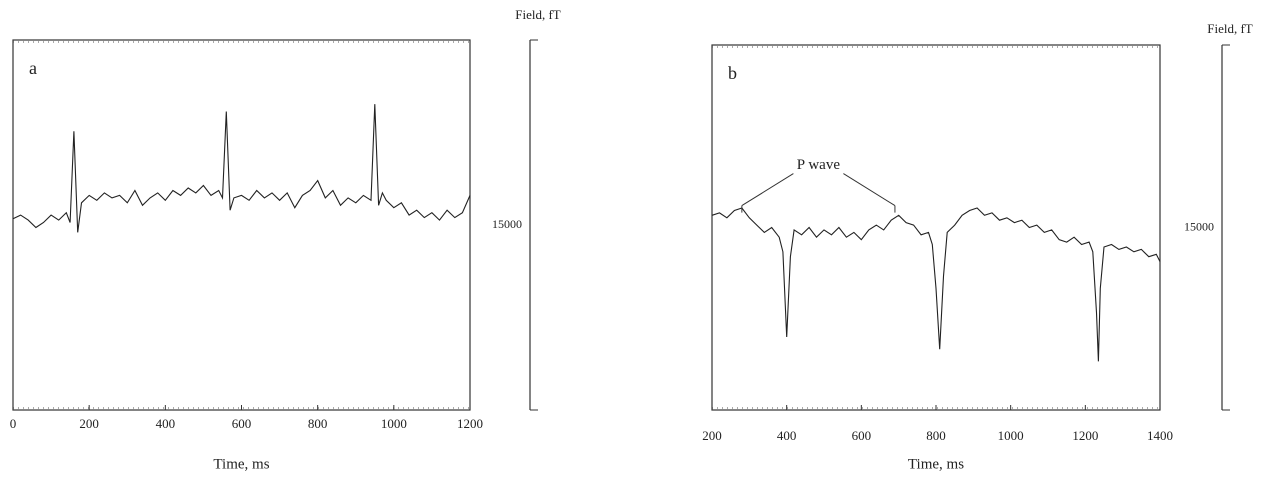 The height and width of the screenshot is (477, 1265). I want to click on panel-label: b, so click(732, 73).